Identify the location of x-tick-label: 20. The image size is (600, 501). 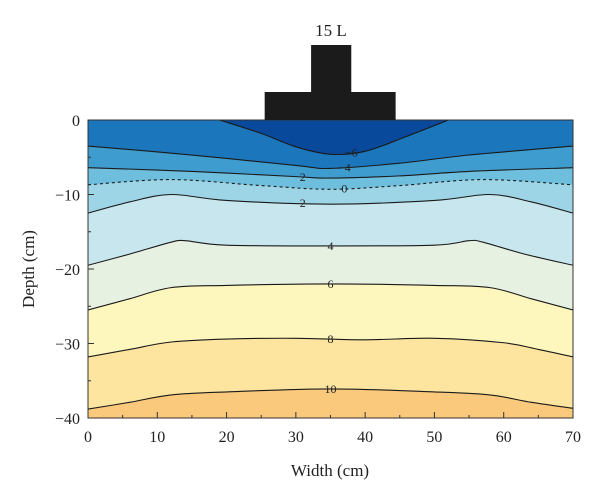
(227, 437).